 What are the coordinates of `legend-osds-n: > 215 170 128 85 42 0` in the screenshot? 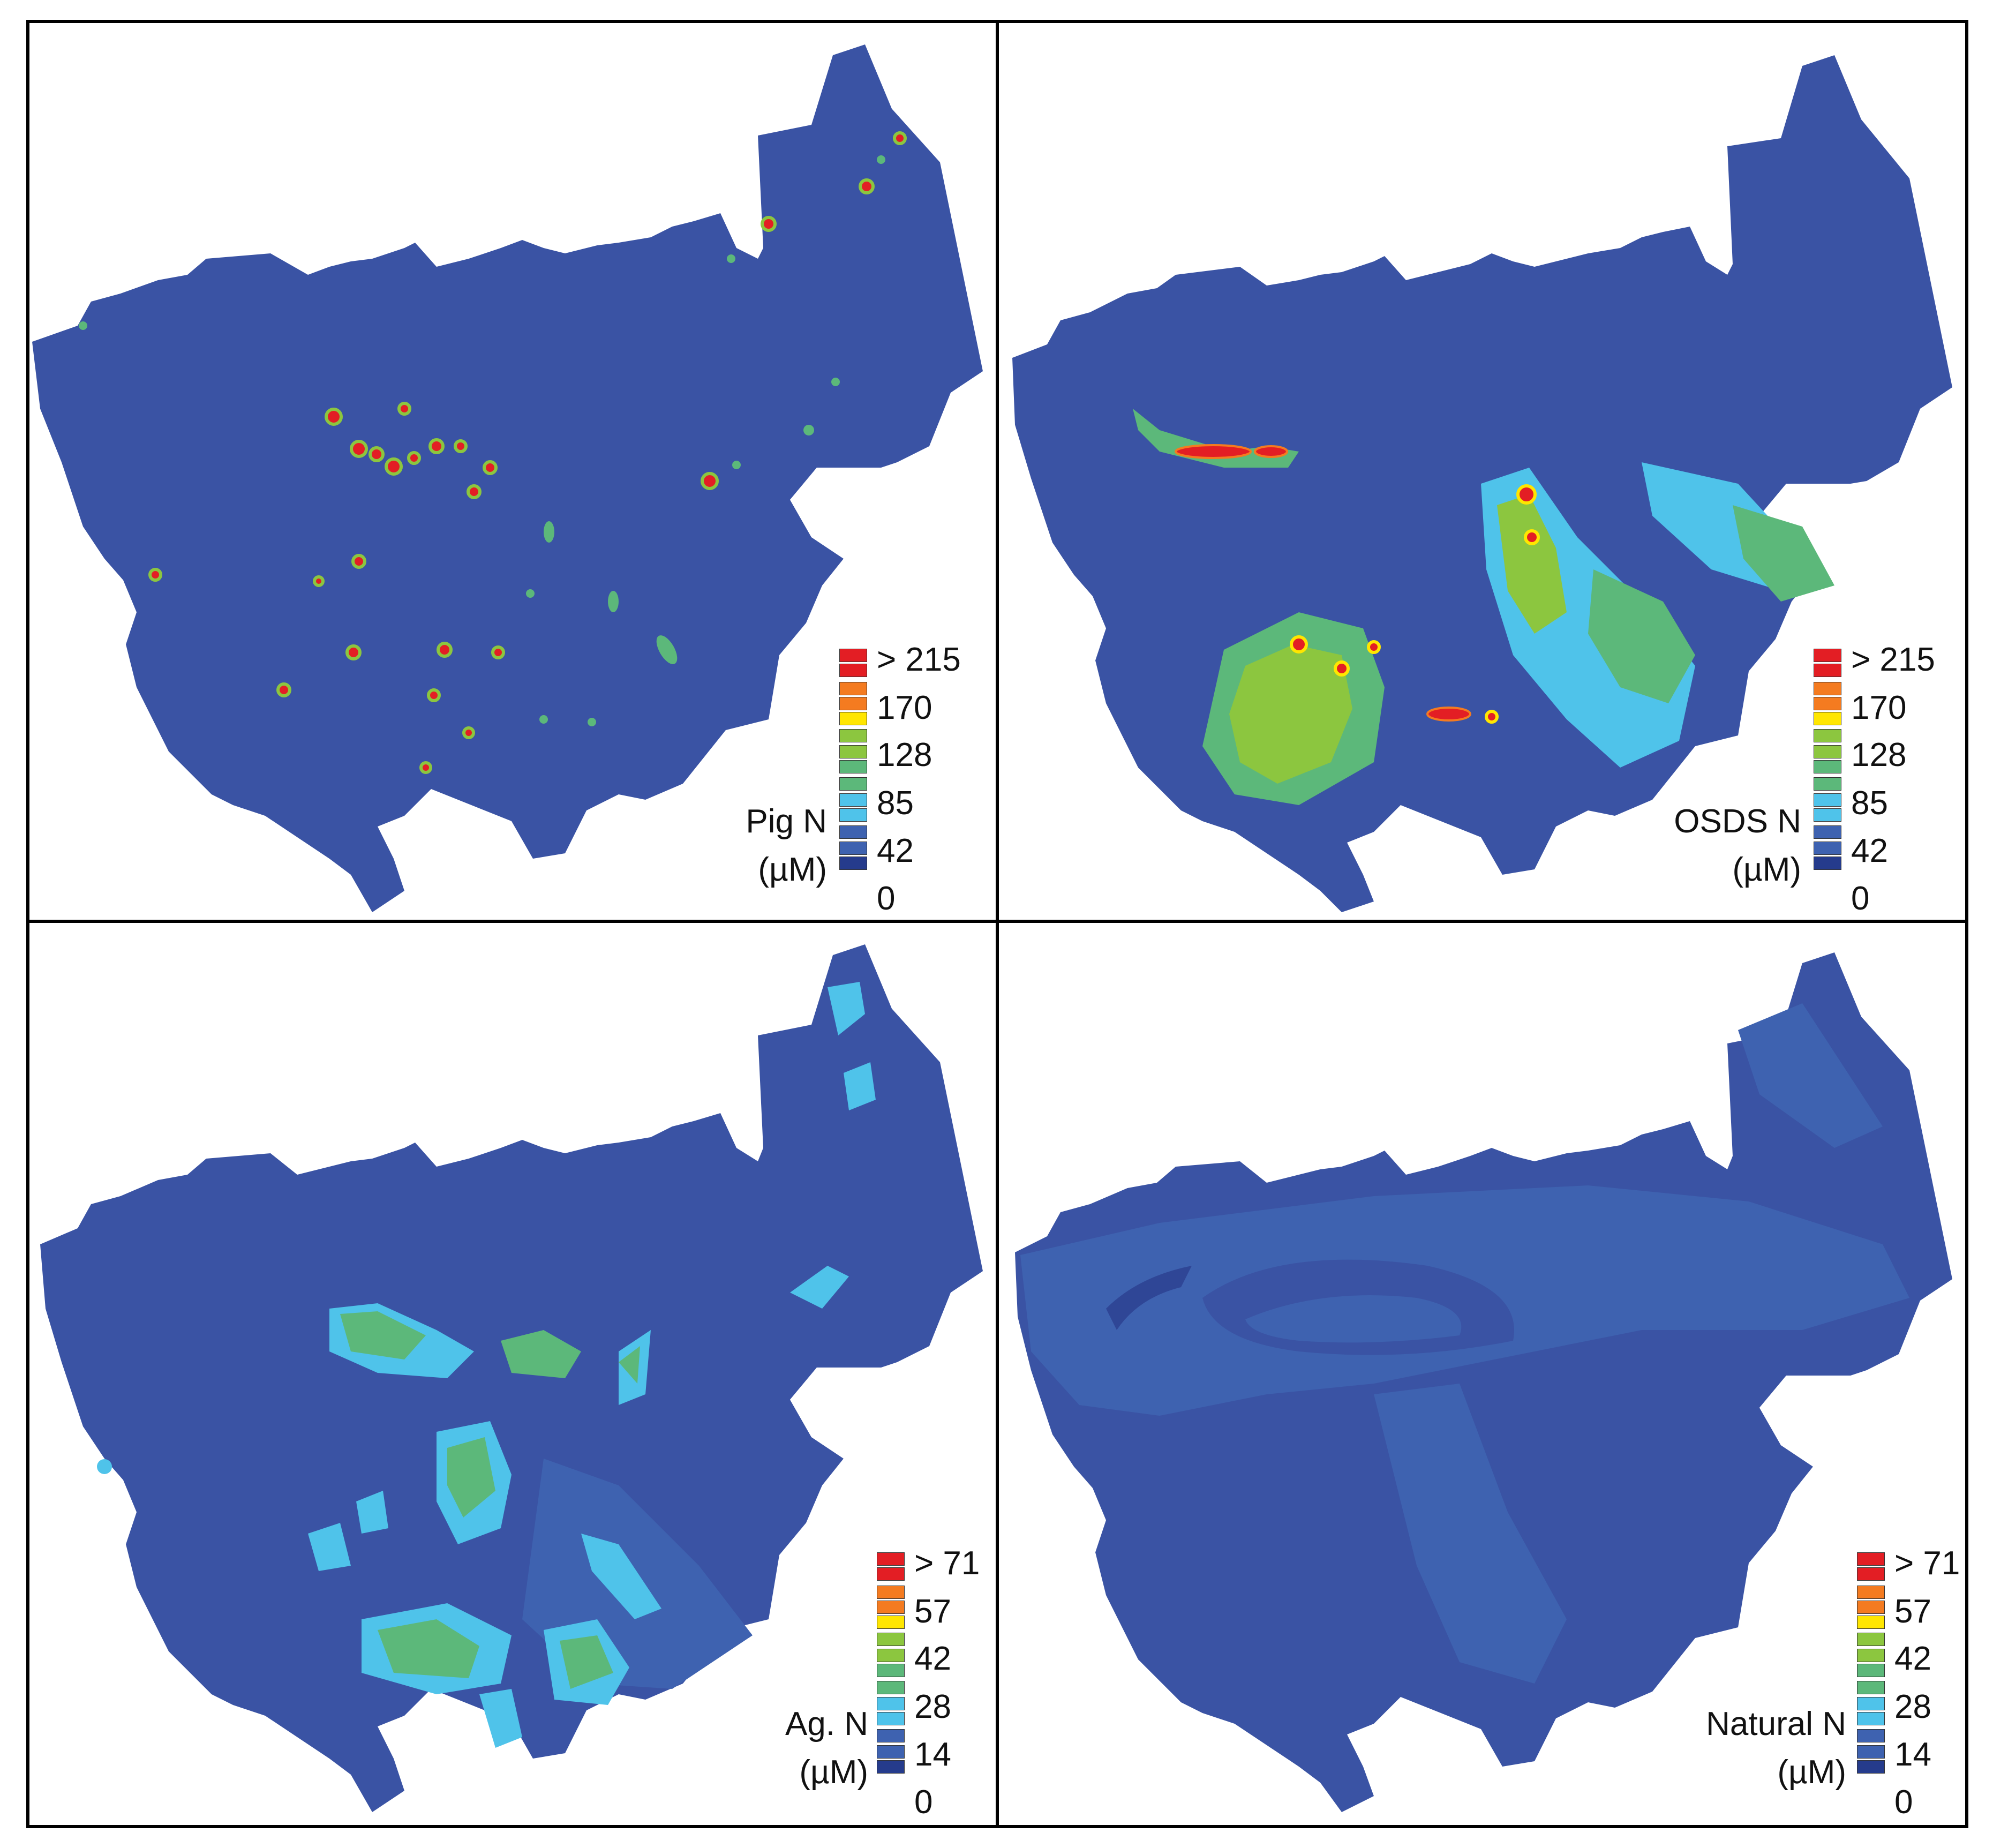 It's located at (1889, 790).